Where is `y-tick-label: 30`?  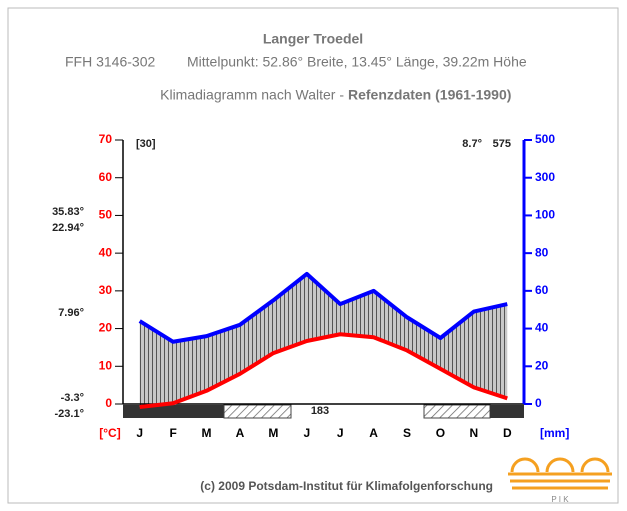 y-tick-label: 30 is located at coordinates (106, 290).